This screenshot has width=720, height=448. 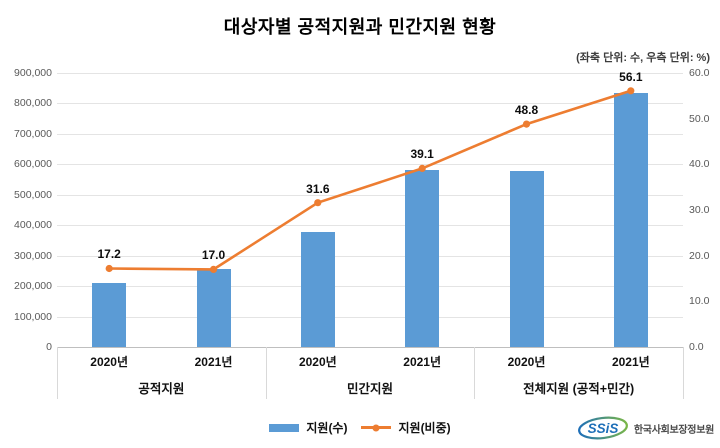 What do you see at coordinates (318, 188) in the screenshot?
I see `line-point-label: 31.6` at bounding box center [318, 188].